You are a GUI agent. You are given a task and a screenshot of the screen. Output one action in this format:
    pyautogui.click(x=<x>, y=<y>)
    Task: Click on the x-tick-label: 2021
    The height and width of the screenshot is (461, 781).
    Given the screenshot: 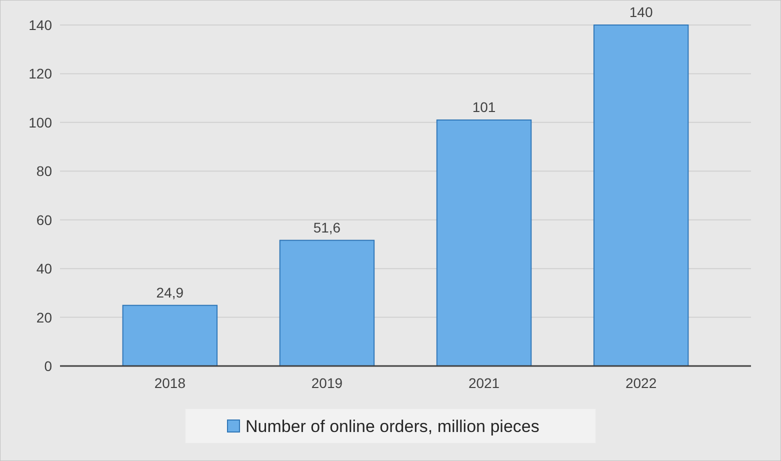 What is the action you would take?
    pyautogui.click(x=484, y=383)
    